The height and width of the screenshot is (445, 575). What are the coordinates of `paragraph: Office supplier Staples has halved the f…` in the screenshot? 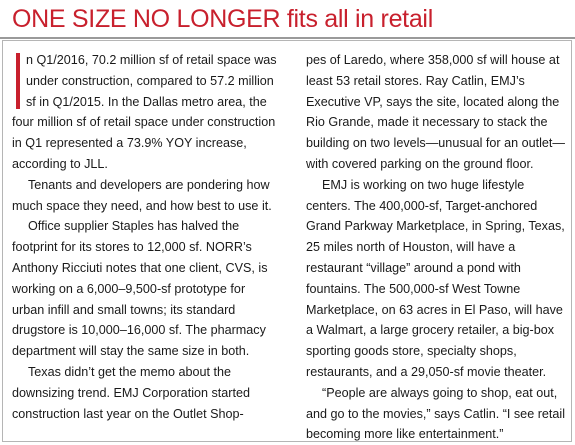 It's located at (140, 289).